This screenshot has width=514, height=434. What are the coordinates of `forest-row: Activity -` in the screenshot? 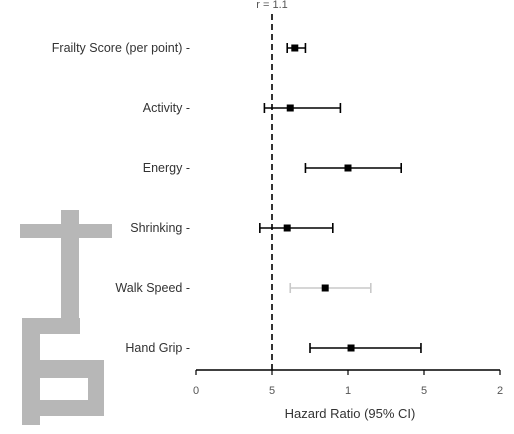 It's located at (242, 108).